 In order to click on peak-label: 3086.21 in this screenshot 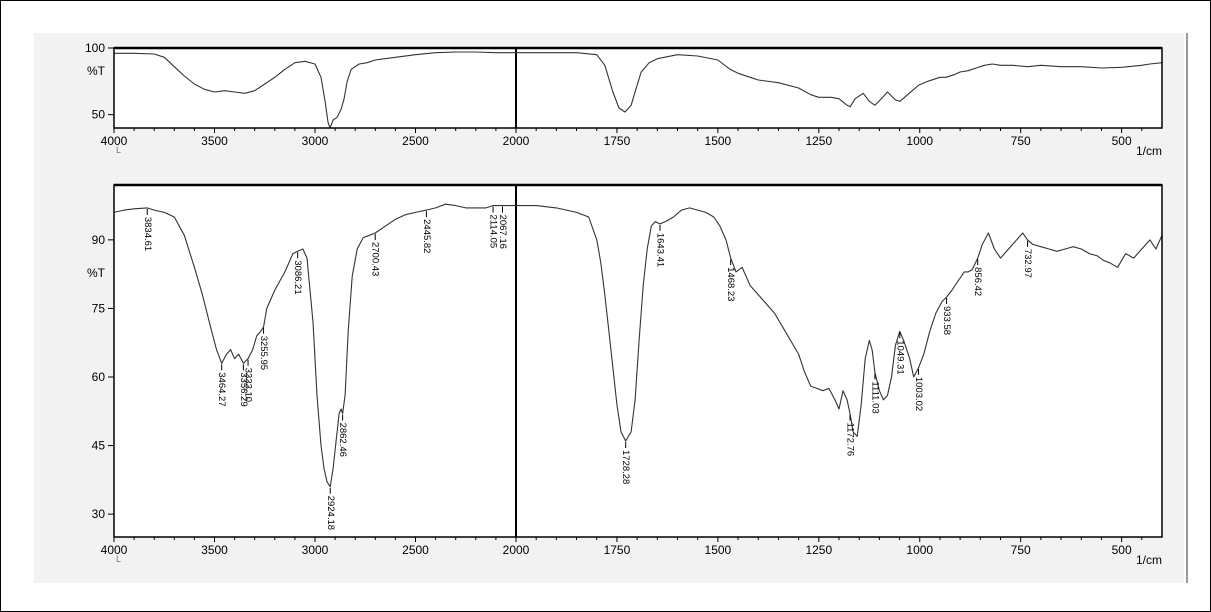, I will do `click(297, 277)`.